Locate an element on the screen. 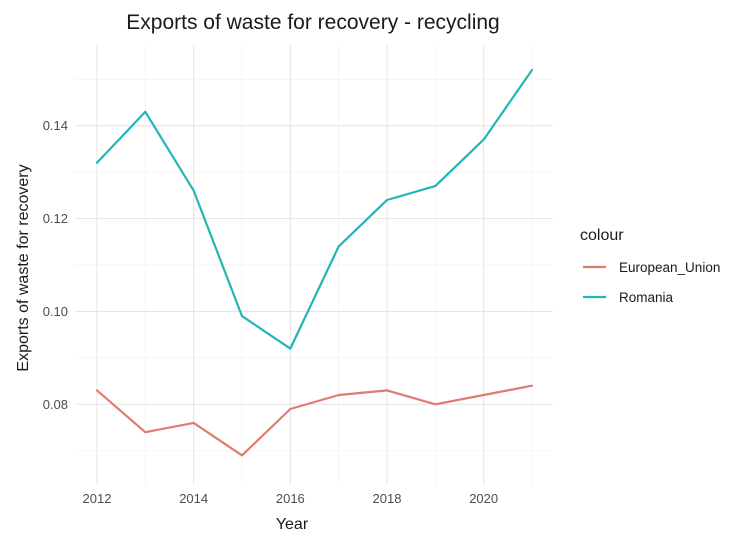  legend-label-european-union: European_Union is located at coordinates (669, 267).